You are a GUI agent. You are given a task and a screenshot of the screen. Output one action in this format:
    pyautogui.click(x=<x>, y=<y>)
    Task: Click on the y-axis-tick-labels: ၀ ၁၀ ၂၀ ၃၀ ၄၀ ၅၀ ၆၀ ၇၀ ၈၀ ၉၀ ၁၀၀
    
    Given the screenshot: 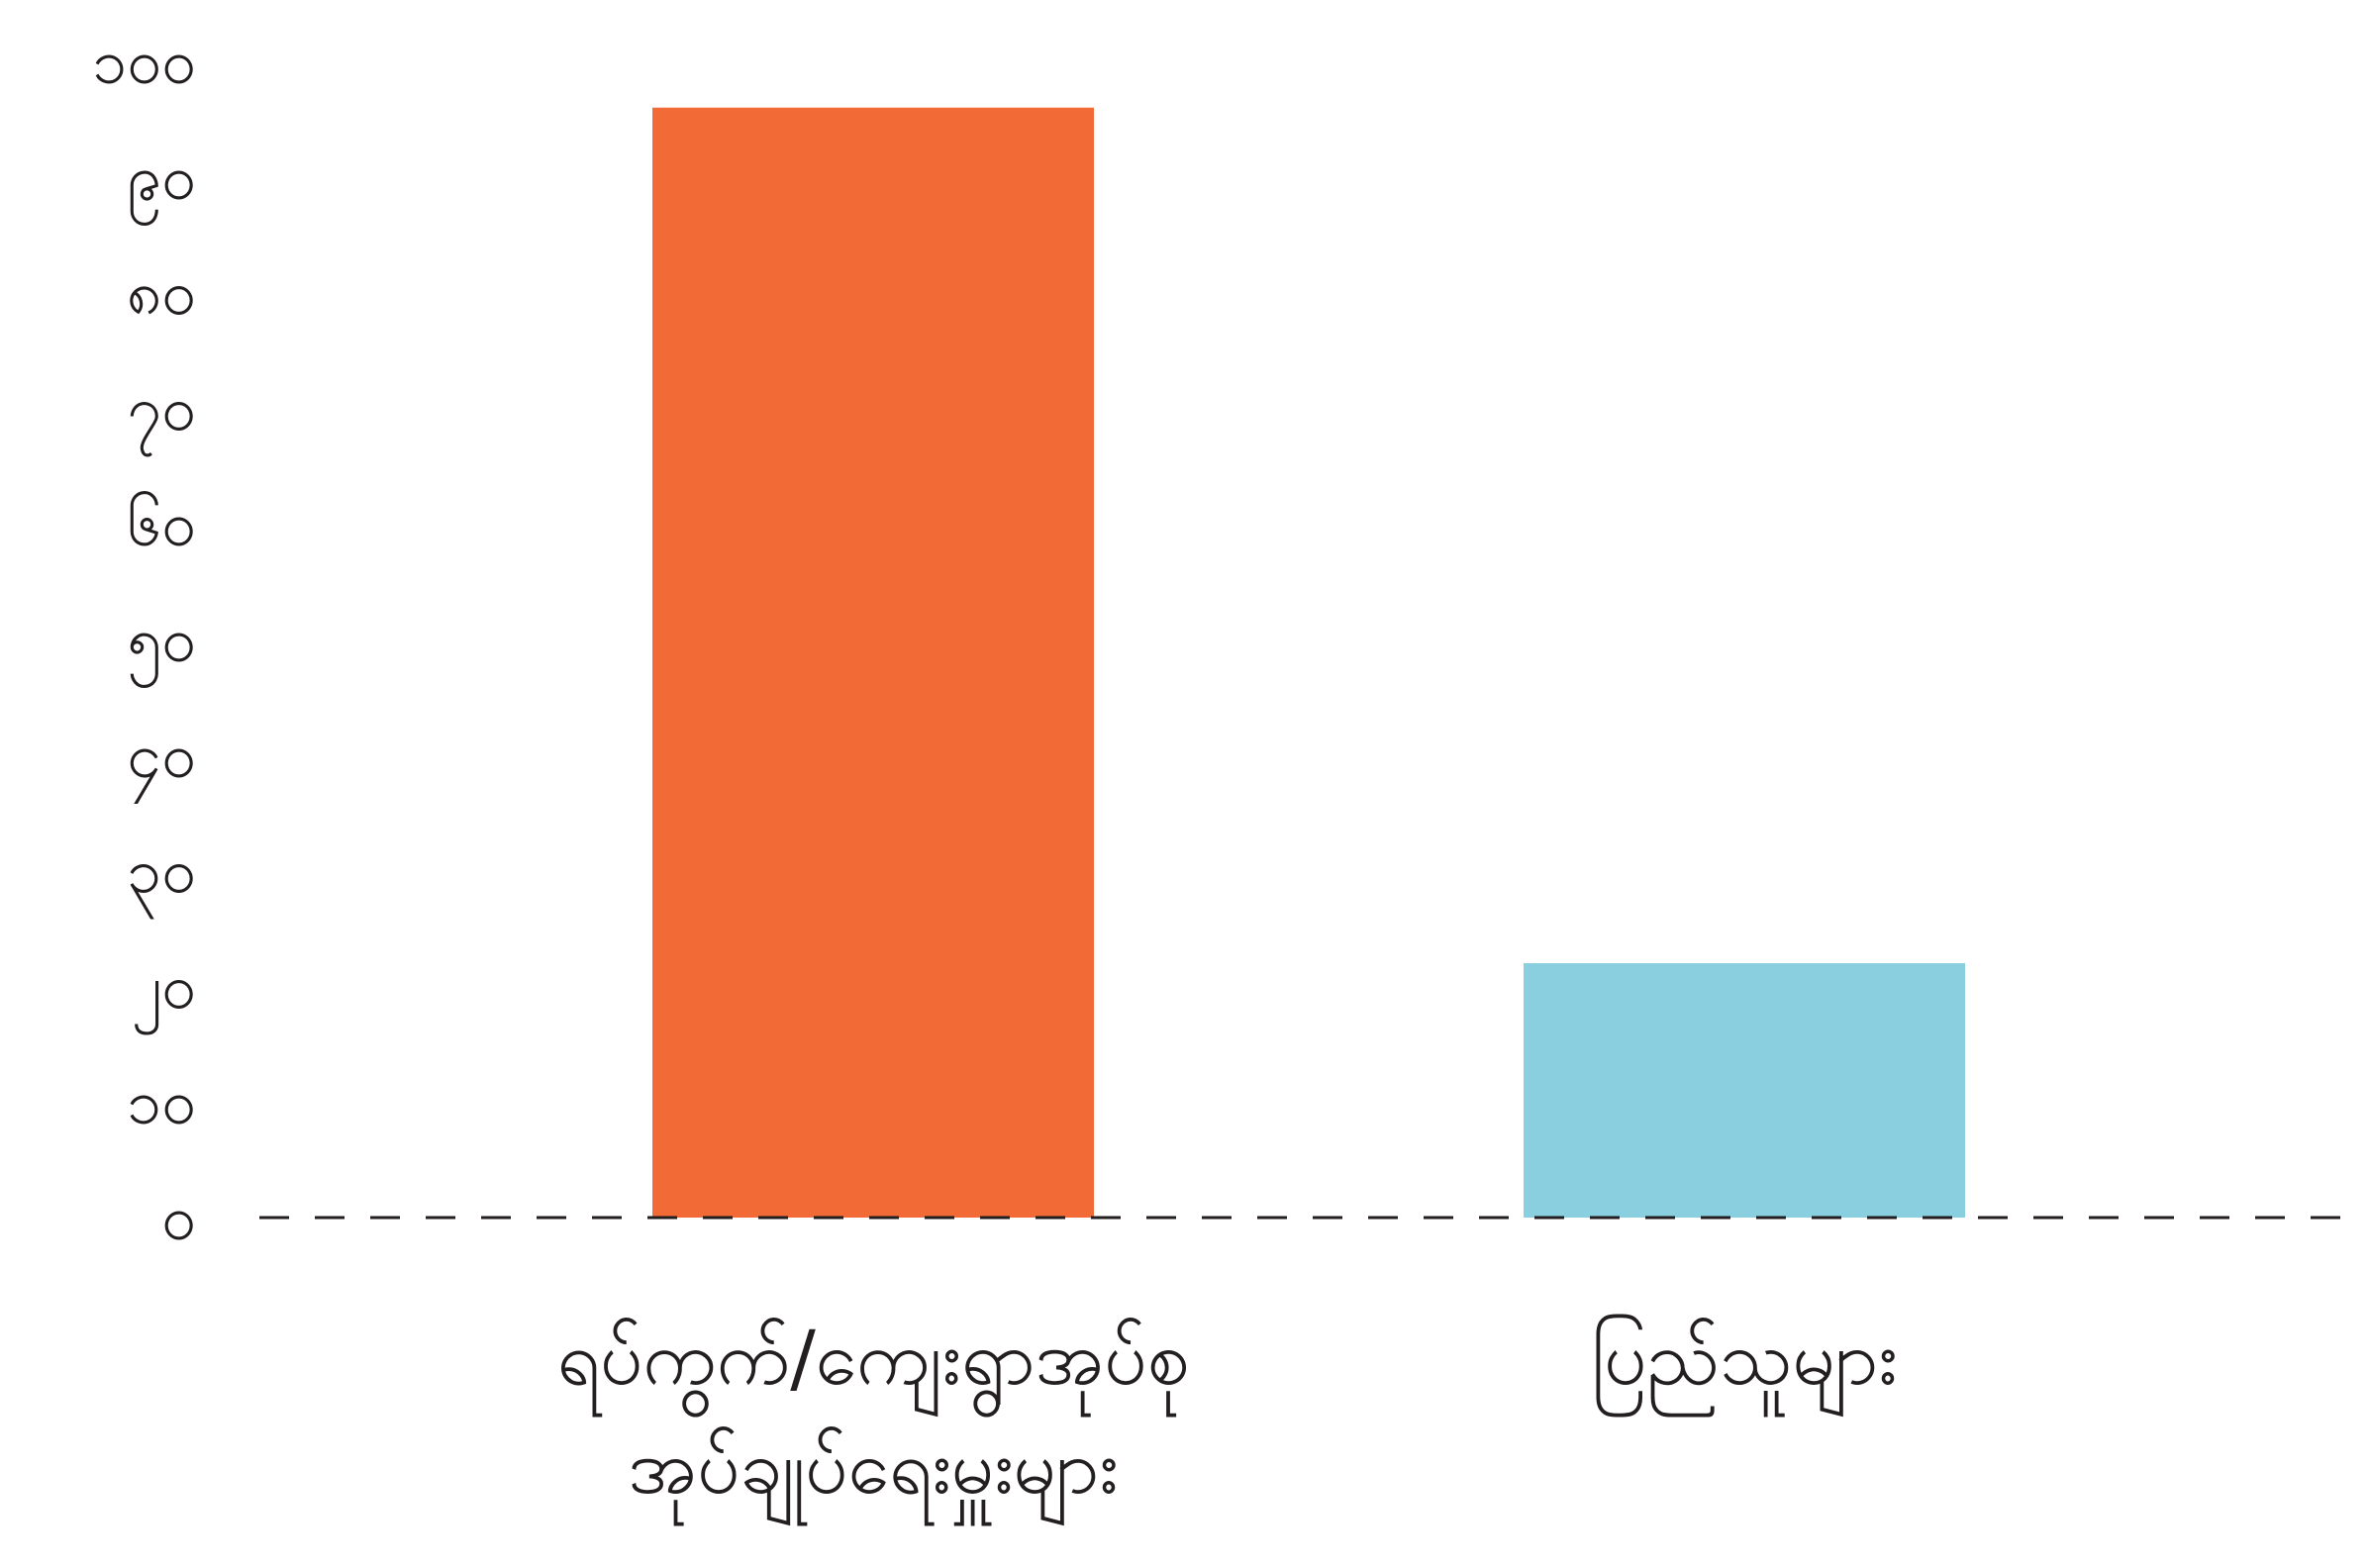 What is the action you would take?
    pyautogui.click(x=144, y=640)
    